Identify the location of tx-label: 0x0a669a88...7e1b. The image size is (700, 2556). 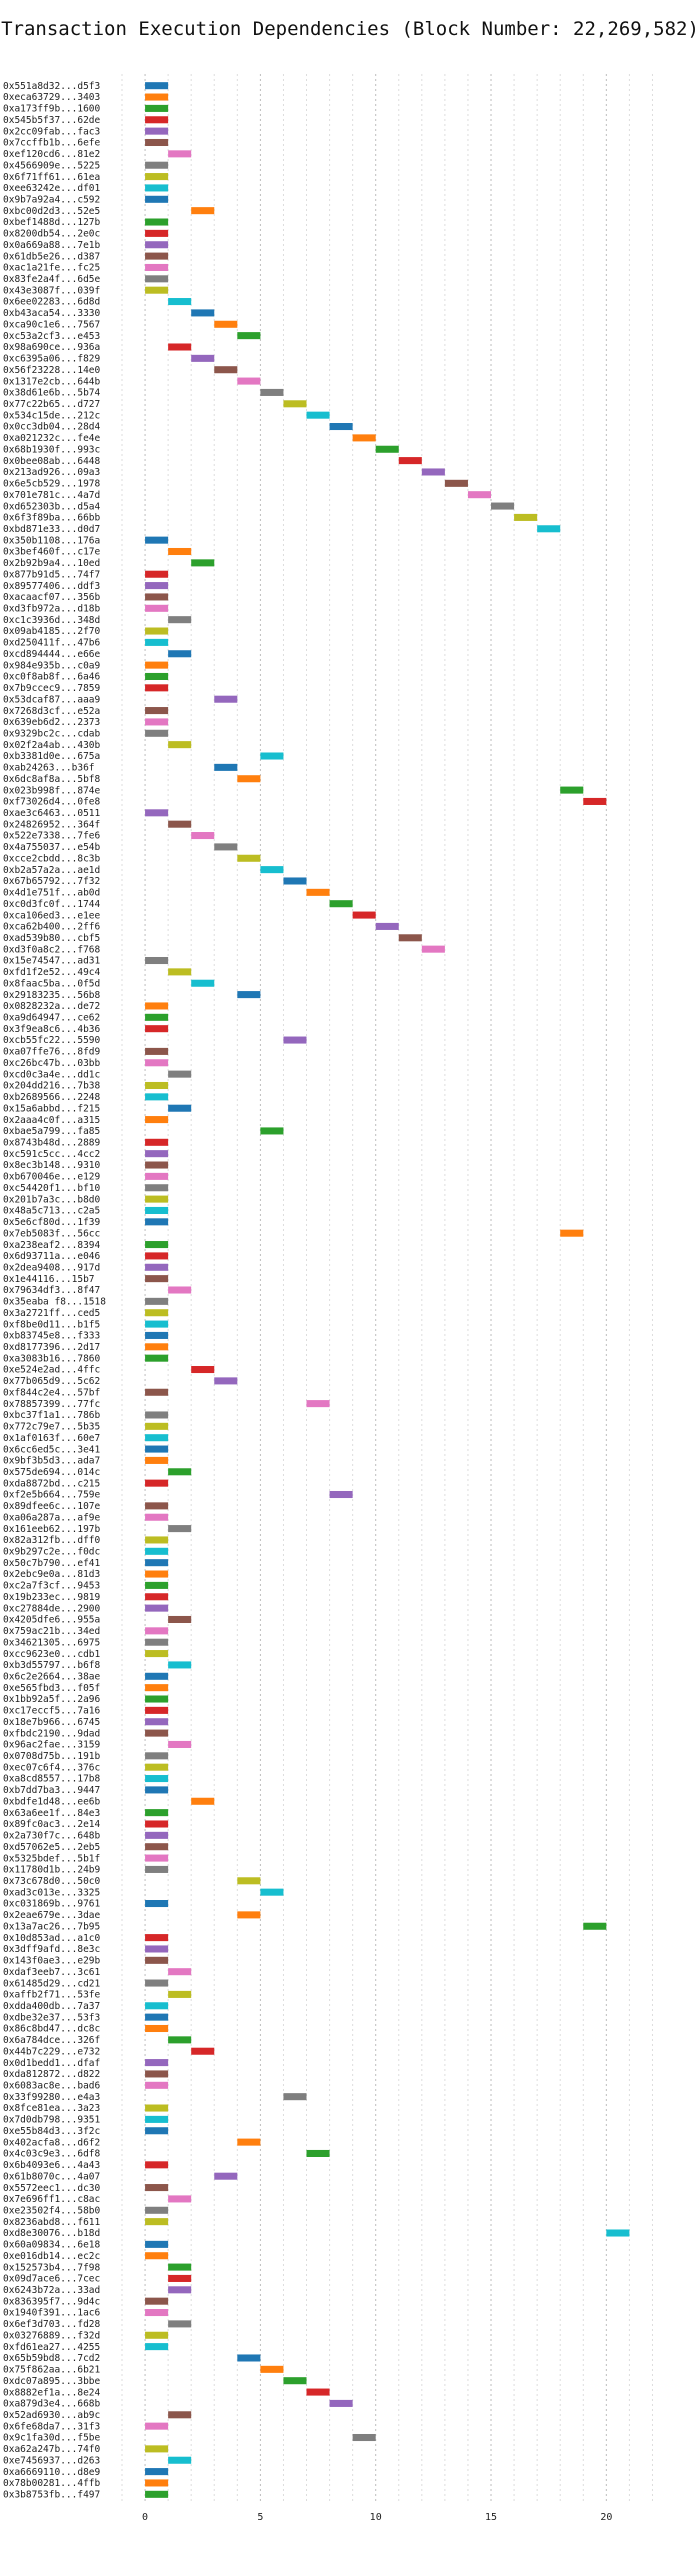
(52, 245).